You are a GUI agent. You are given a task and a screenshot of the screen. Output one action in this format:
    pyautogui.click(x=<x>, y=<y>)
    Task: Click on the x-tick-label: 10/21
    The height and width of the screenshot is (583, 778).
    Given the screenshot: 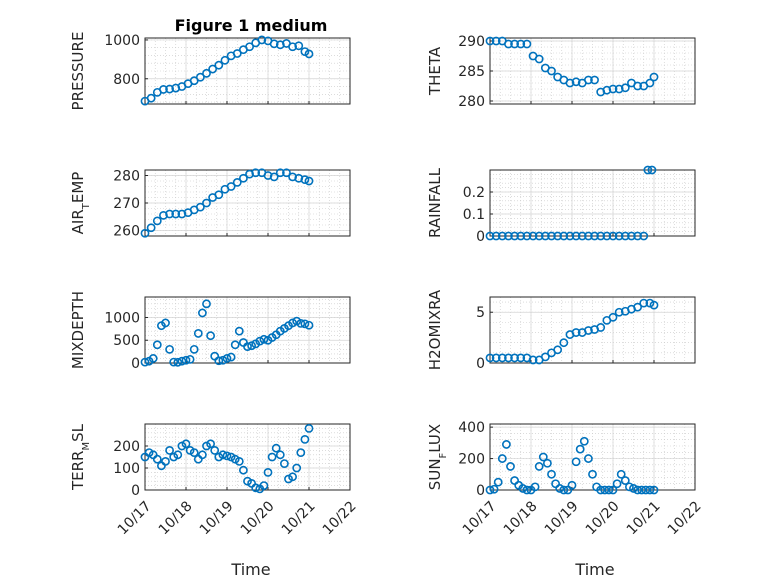 What is the action you would take?
    pyautogui.click(x=644, y=518)
    